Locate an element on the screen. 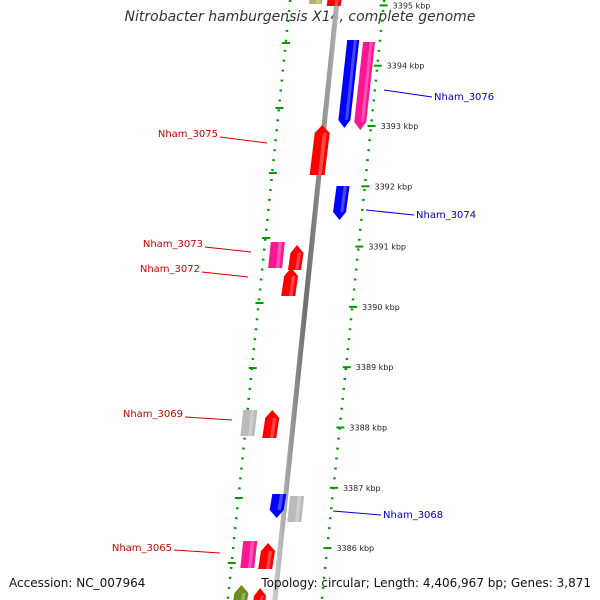 The image size is (600, 600). tick-label: 3392 kbp is located at coordinates (394, 186).